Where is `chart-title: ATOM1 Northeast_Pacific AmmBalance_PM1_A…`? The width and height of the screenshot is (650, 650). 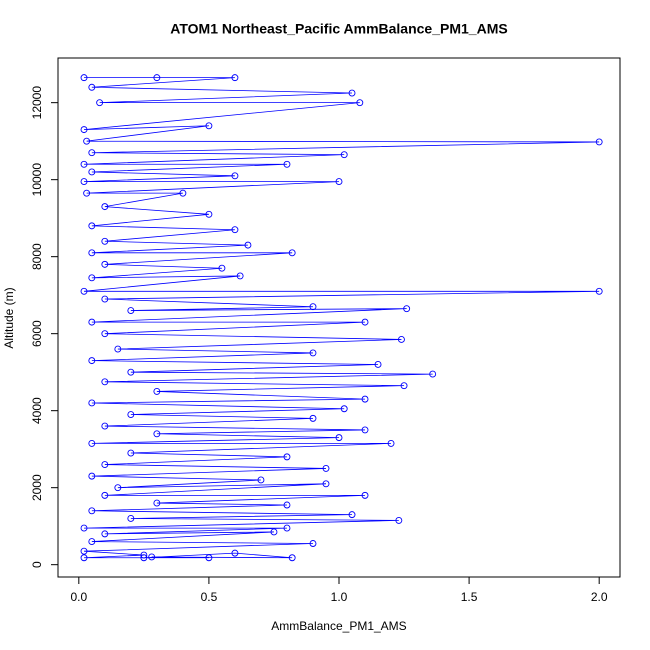
chart-title: ATOM1 Northeast_Pacific AmmBalance_PM1_A… is located at coordinates (338, 29).